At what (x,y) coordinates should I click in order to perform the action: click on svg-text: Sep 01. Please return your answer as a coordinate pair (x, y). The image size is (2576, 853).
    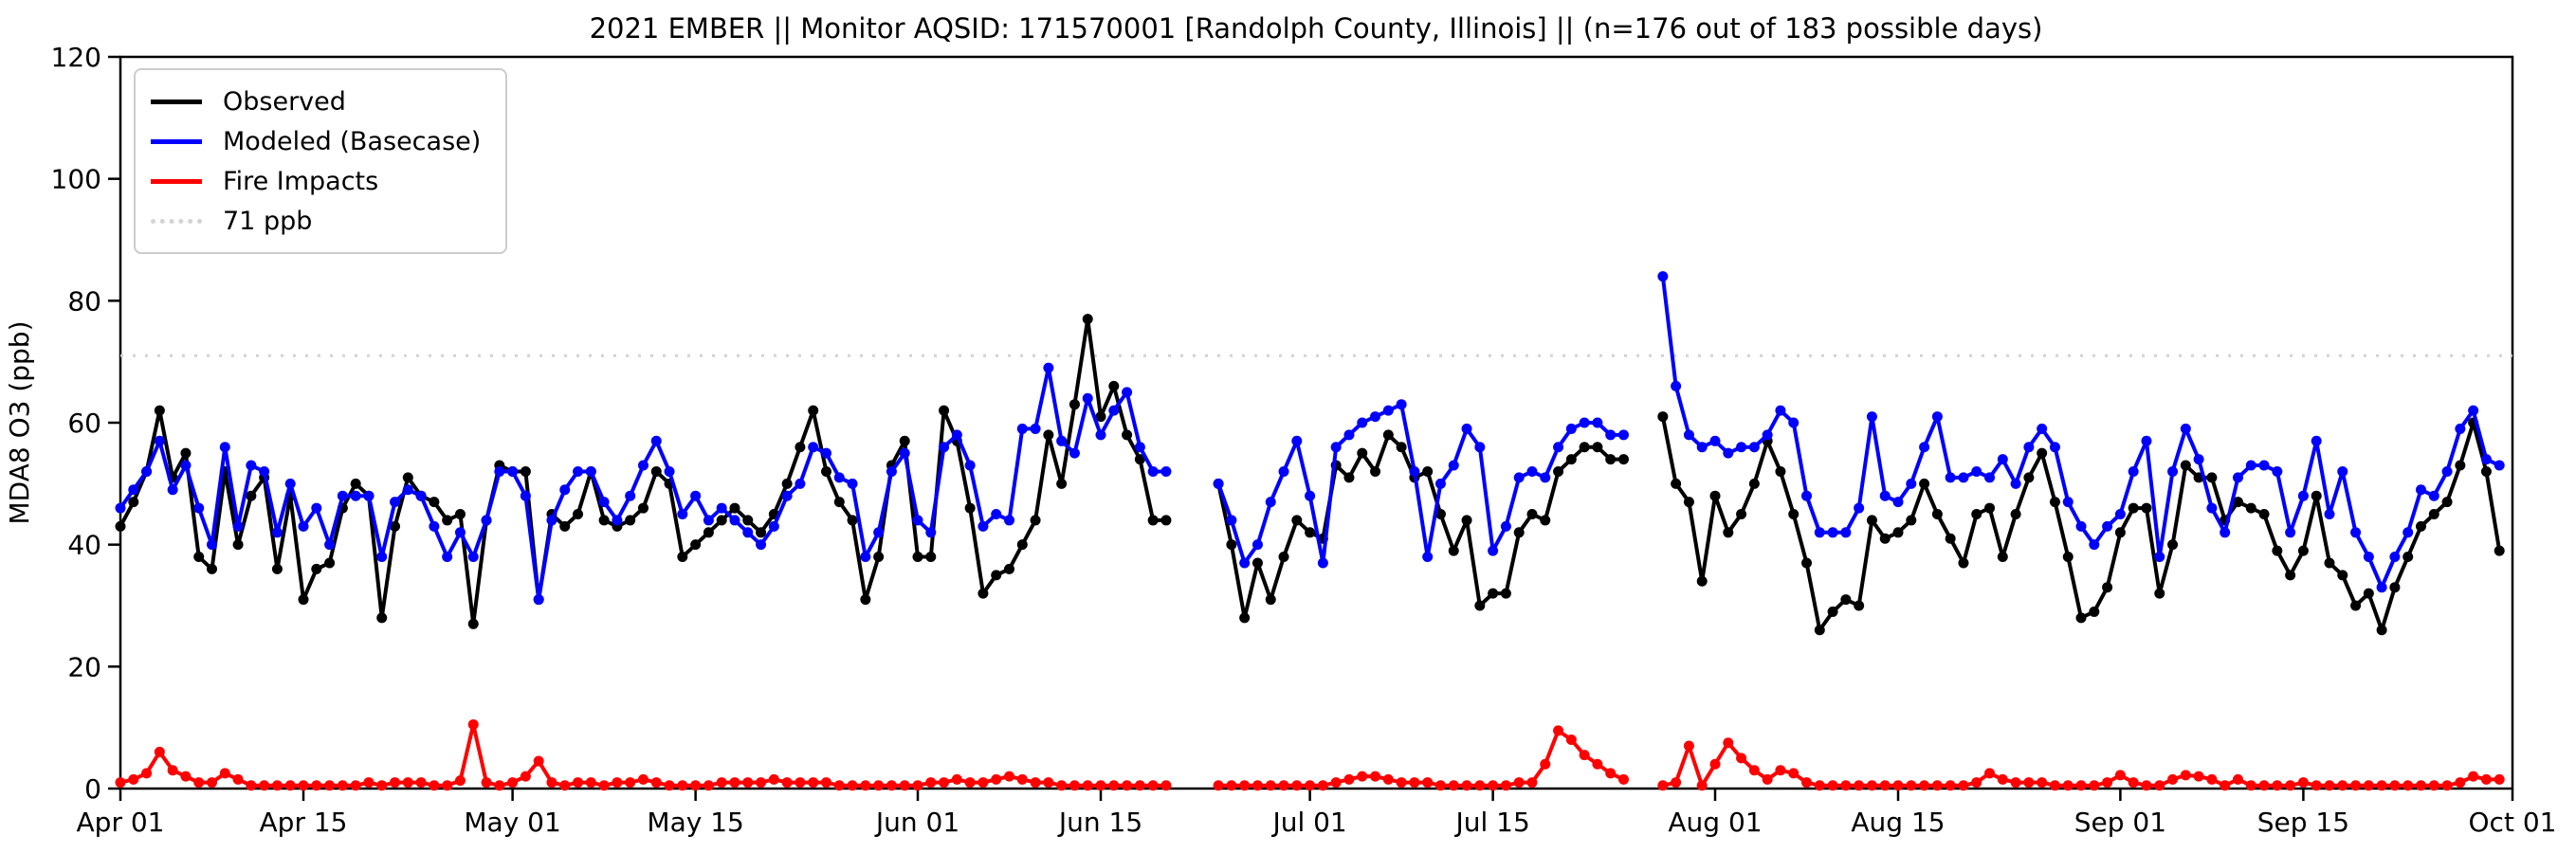
    Looking at the image, I should click on (2120, 822).